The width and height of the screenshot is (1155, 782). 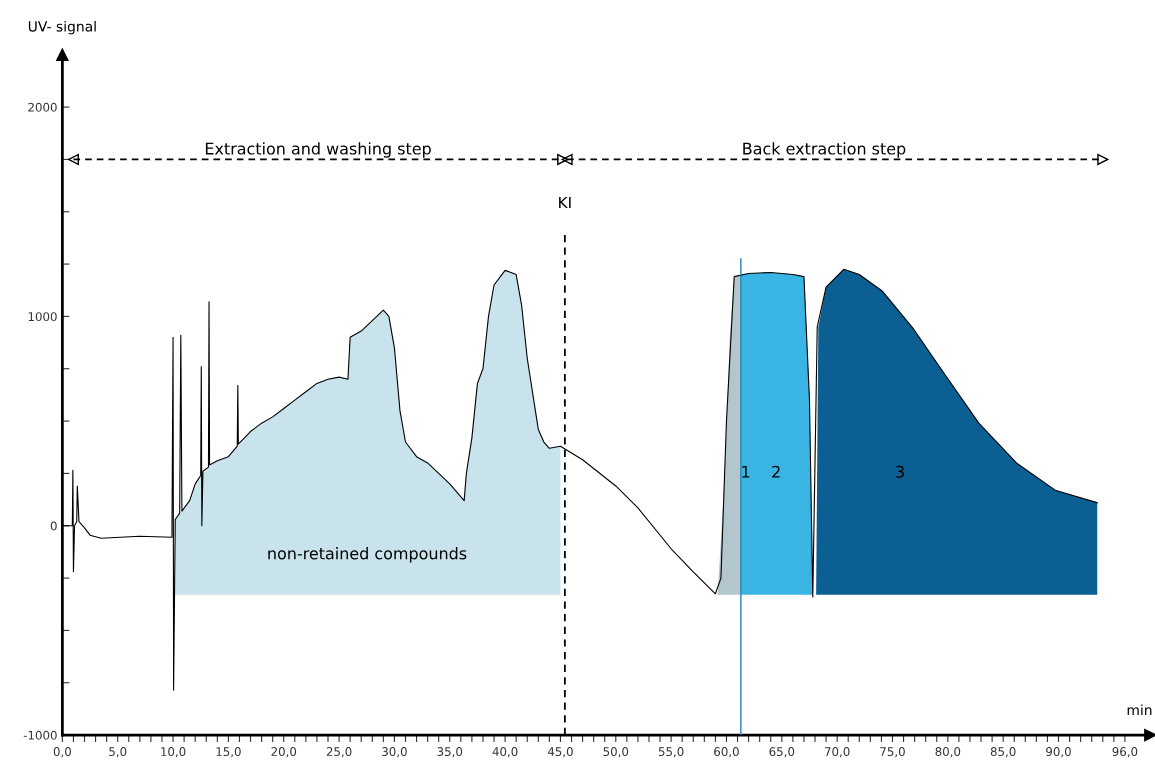 What do you see at coordinates (1125, 752) in the screenshot?
I see `x-tick-label: 96,0` at bounding box center [1125, 752].